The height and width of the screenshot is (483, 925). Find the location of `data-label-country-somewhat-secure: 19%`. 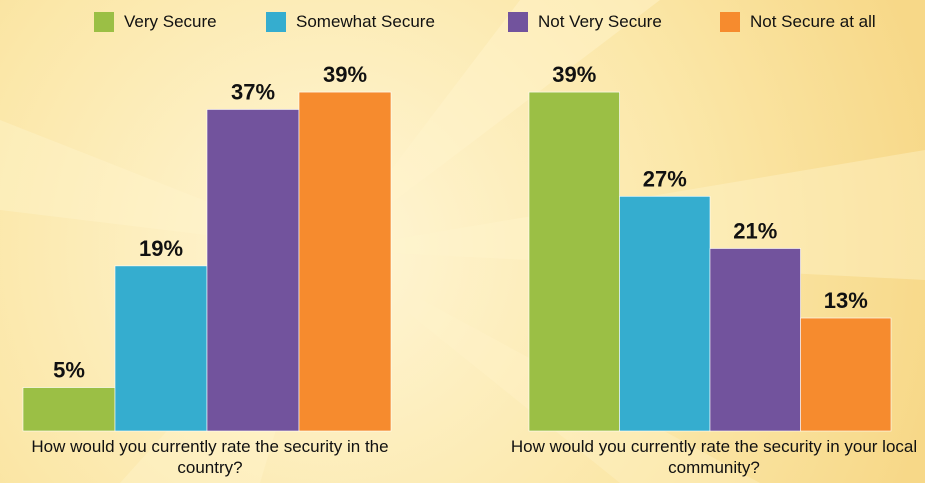

data-label-country-somewhat-secure: 19% is located at coordinates (161, 248).